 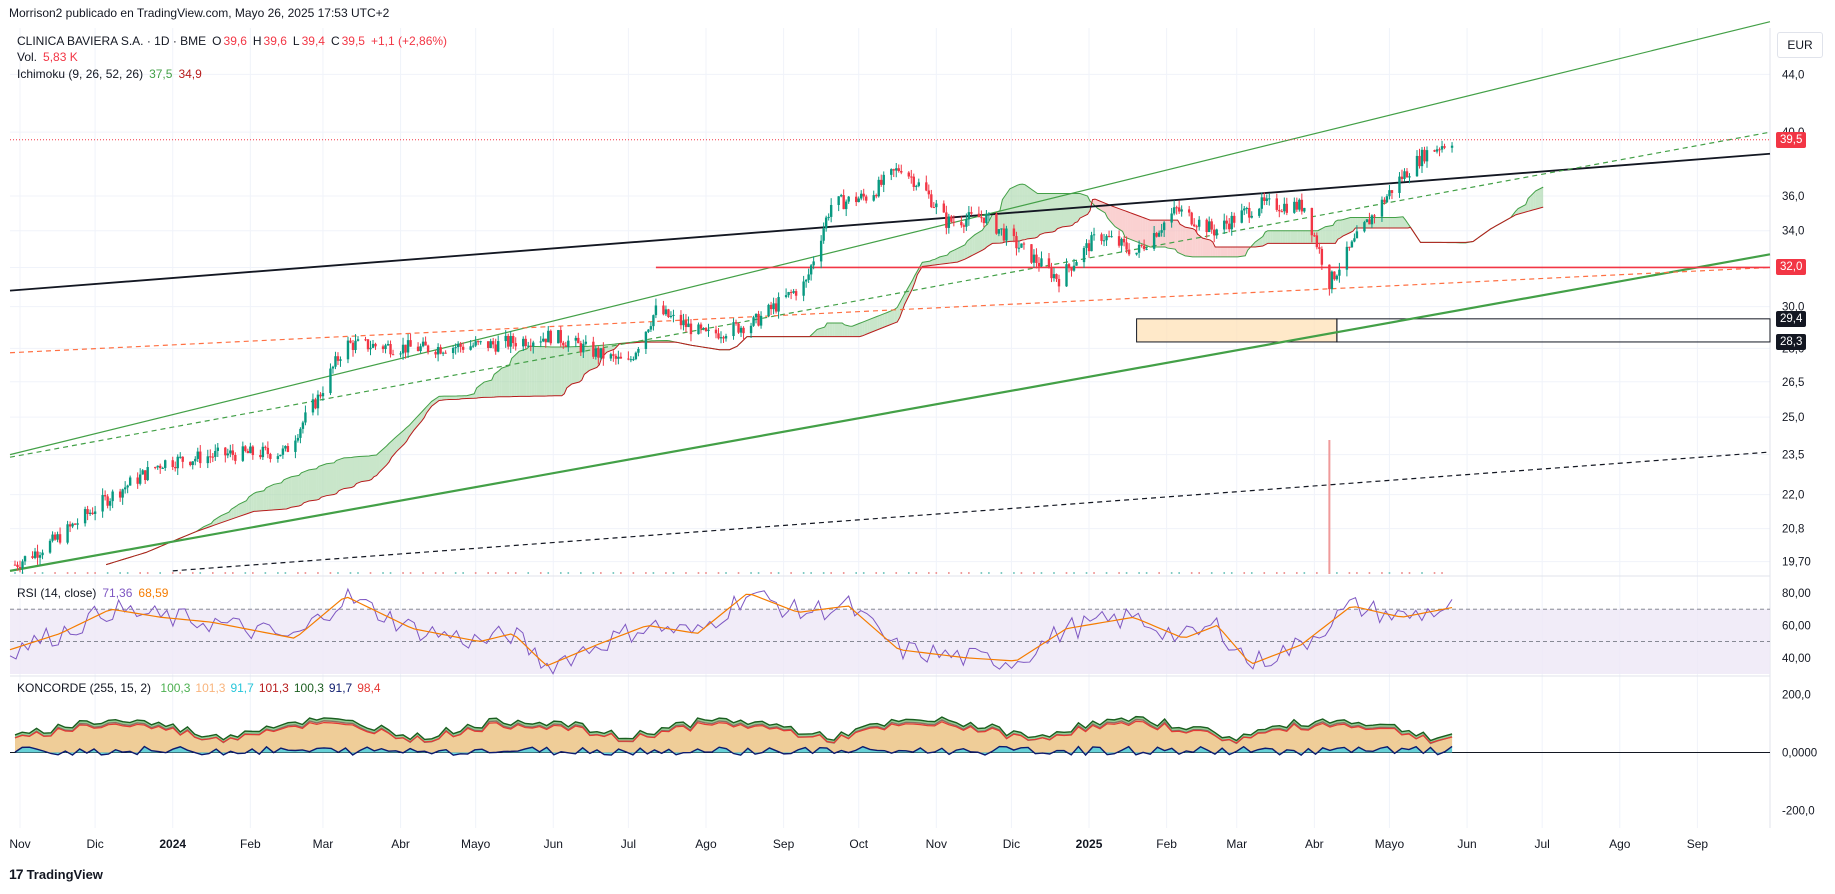 What do you see at coordinates (275, 41) in the screenshot?
I see `high-value: 39,6` at bounding box center [275, 41].